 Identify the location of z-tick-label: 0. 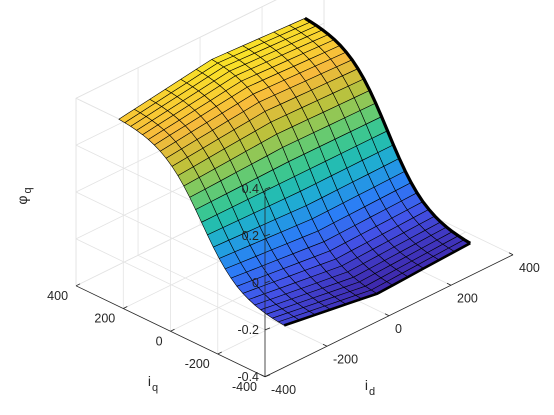
(255, 283).